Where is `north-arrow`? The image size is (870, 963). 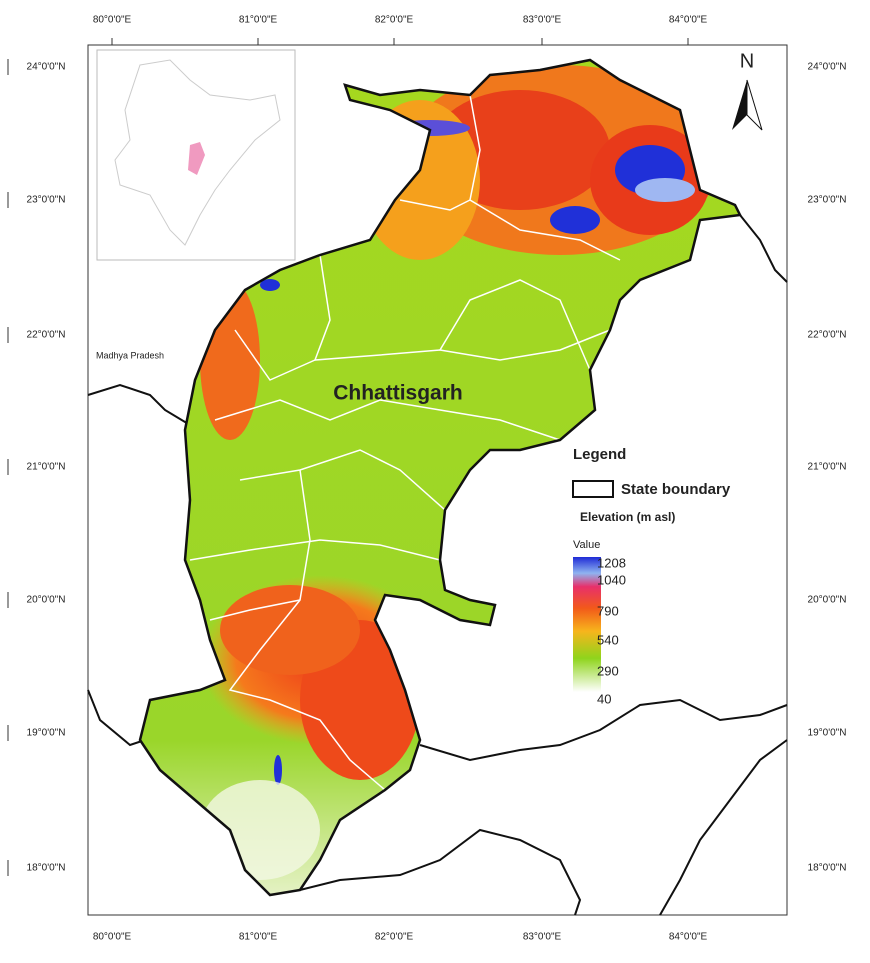
north-arrow is located at coordinates (747, 105).